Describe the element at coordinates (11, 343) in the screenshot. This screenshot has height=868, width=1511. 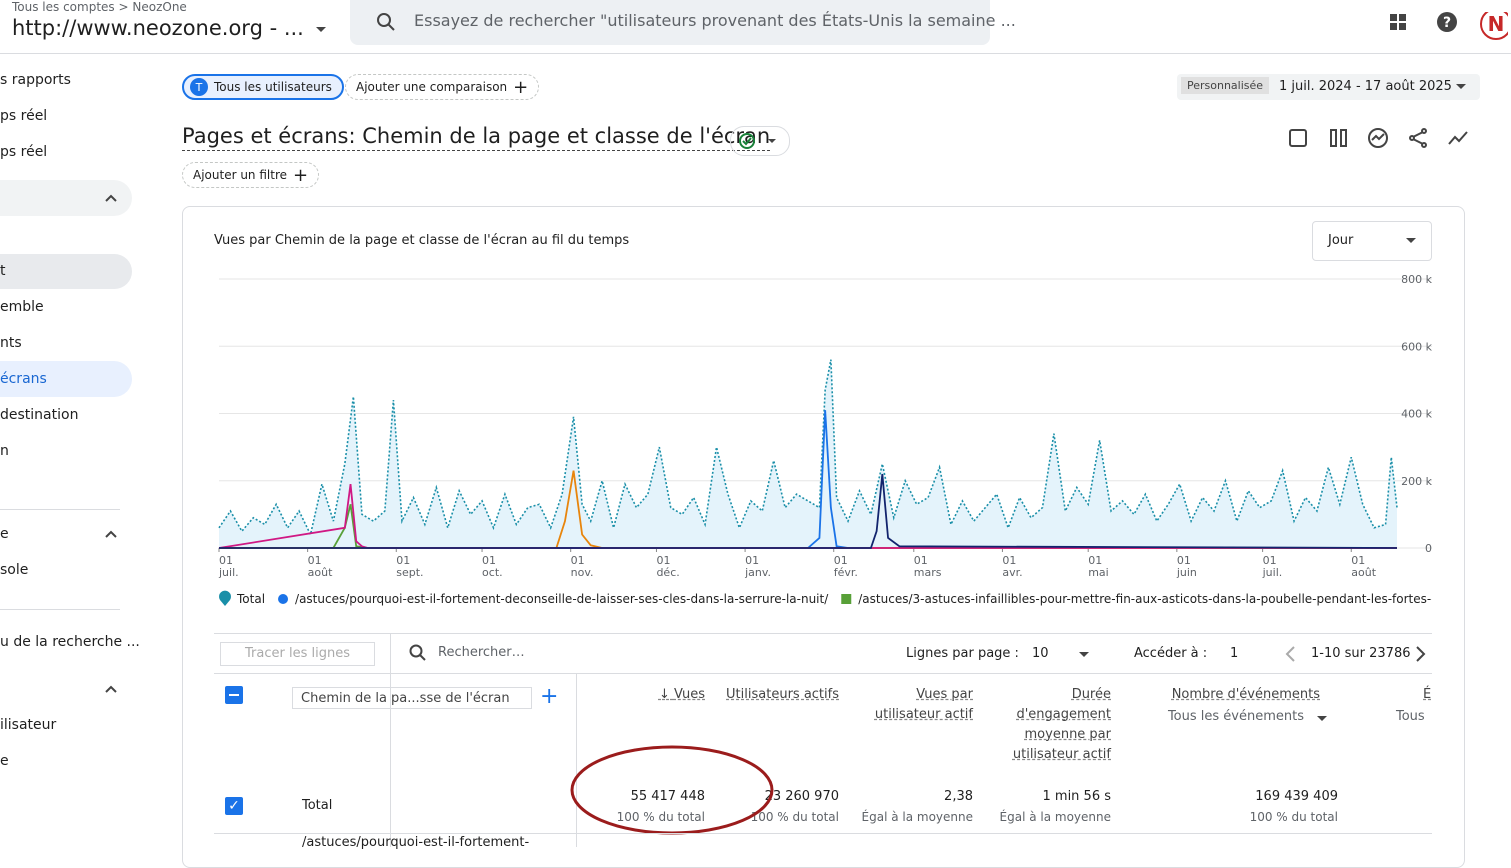
I see `nav-item: nts` at that location.